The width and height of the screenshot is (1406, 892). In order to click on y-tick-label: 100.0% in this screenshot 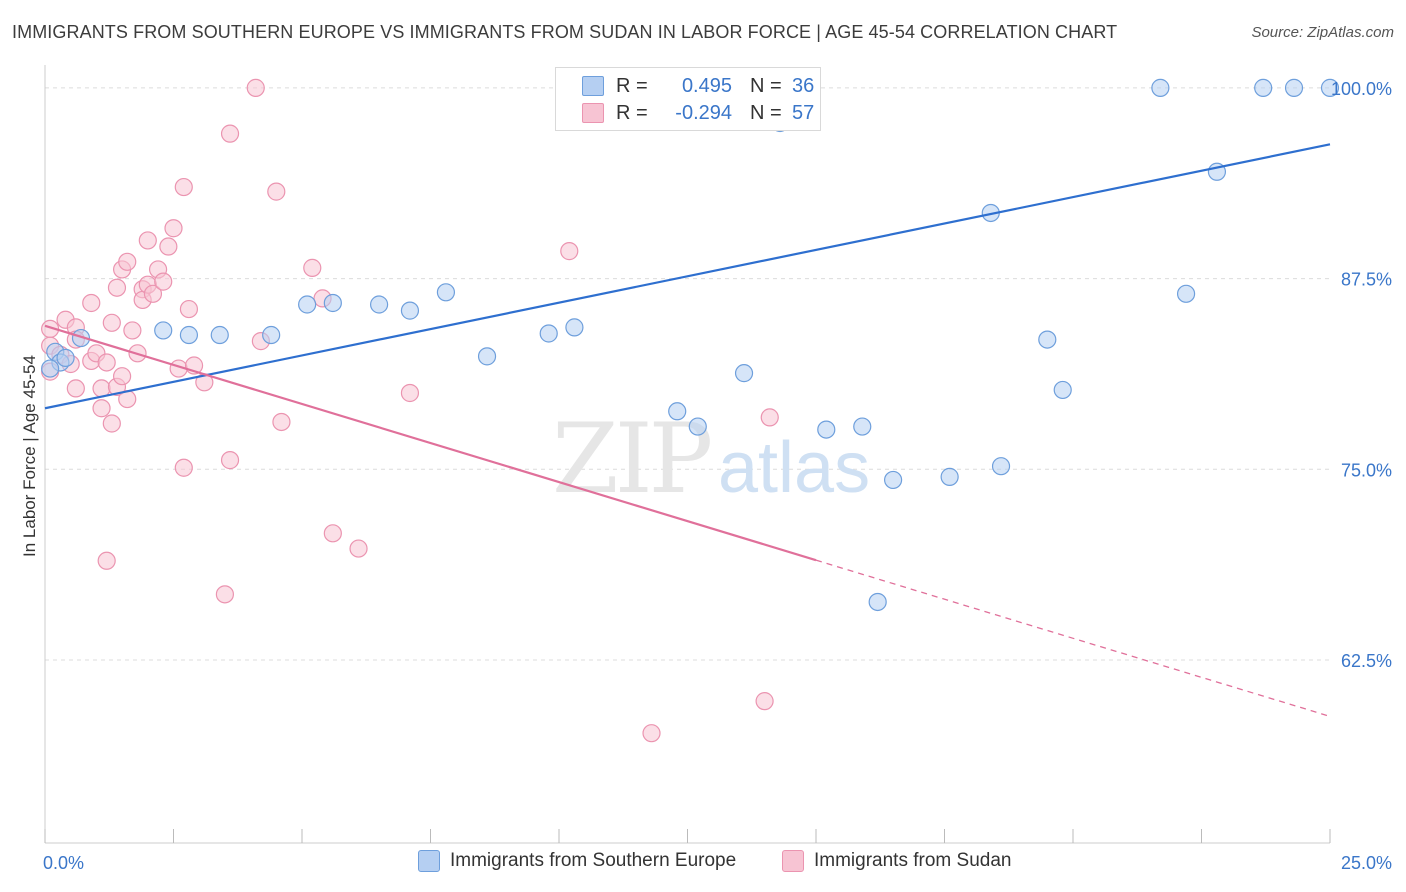, I will do `click(1361, 89)`.